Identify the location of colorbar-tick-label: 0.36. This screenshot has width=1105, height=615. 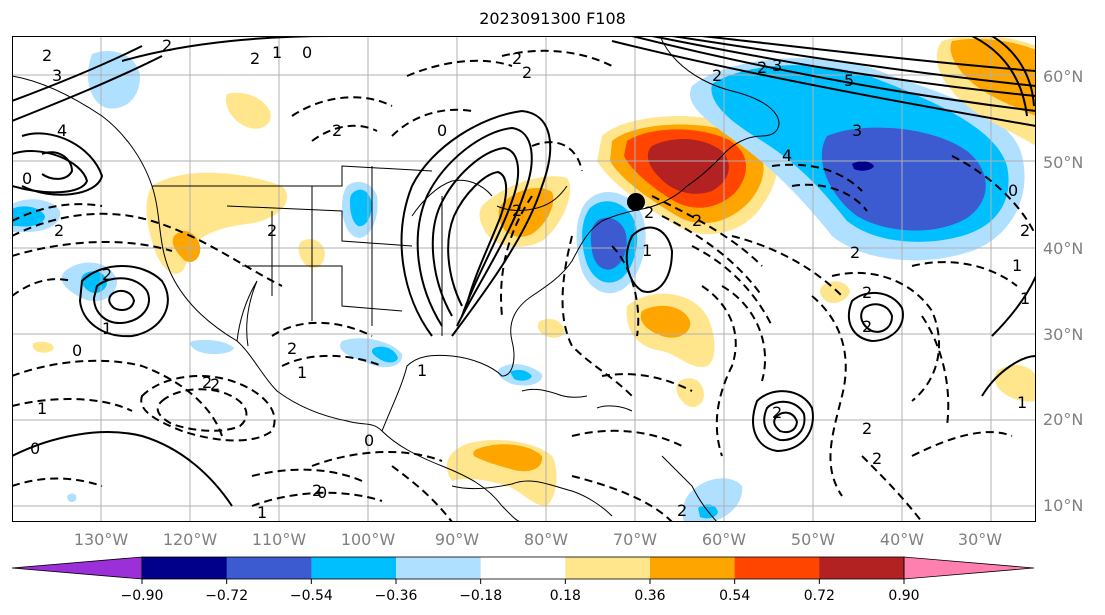
(649, 596).